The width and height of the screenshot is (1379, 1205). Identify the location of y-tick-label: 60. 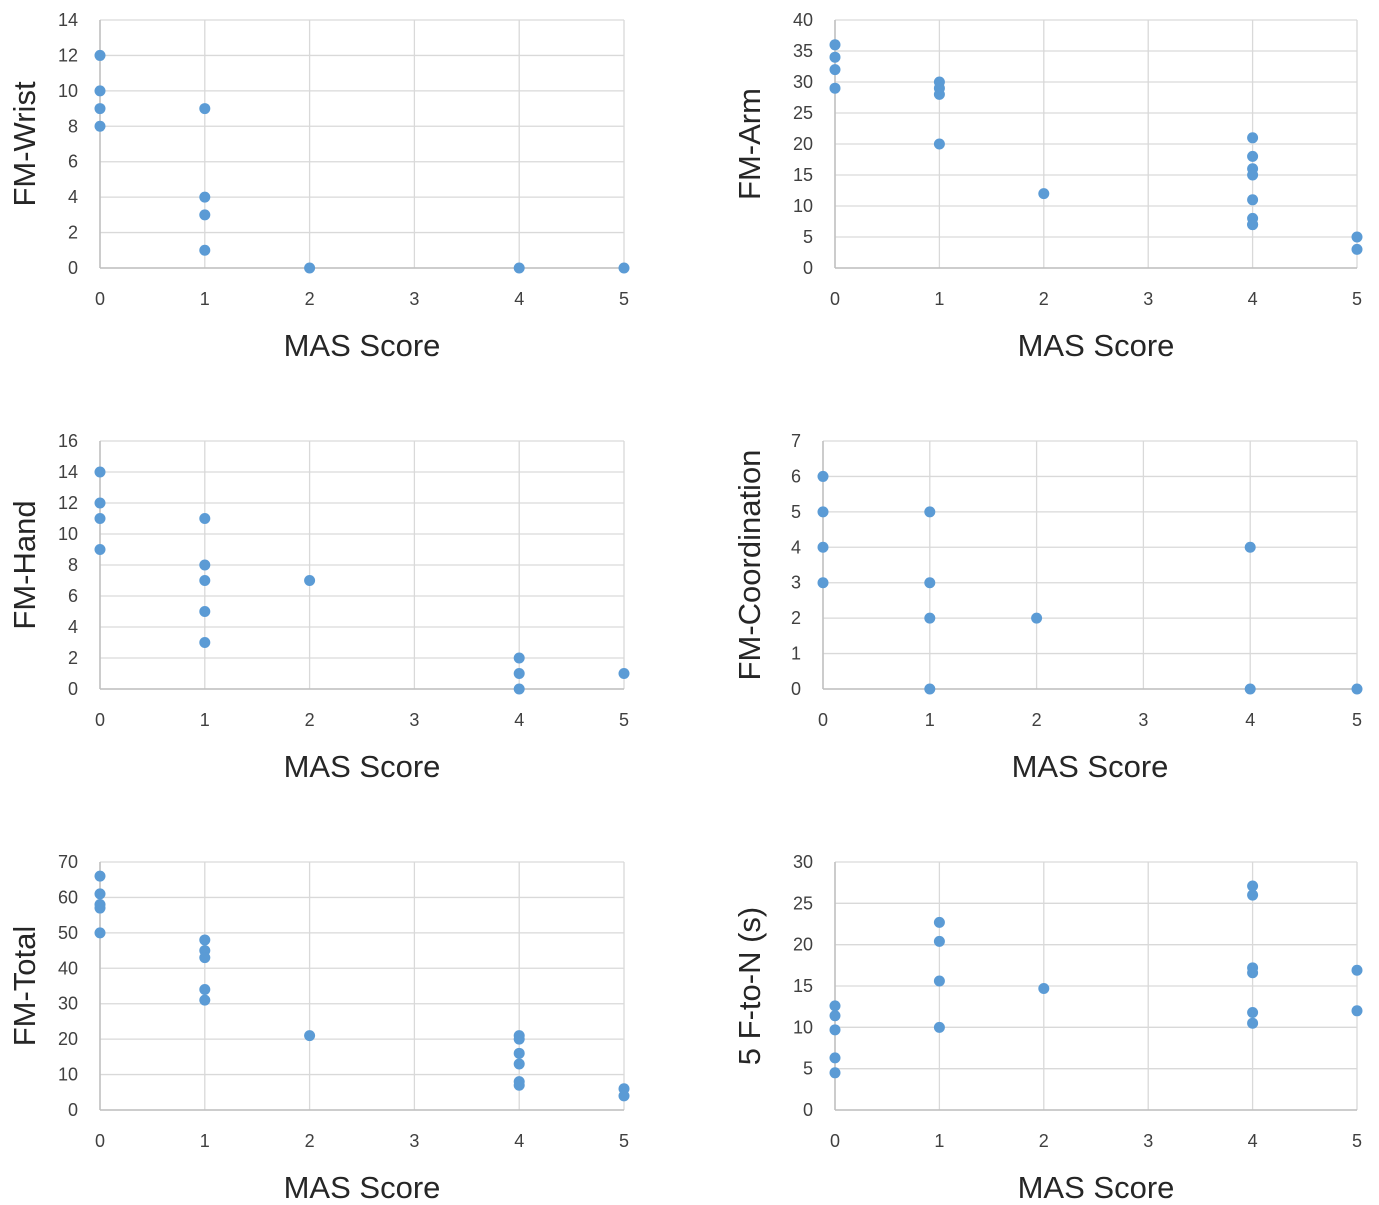
(68, 897).